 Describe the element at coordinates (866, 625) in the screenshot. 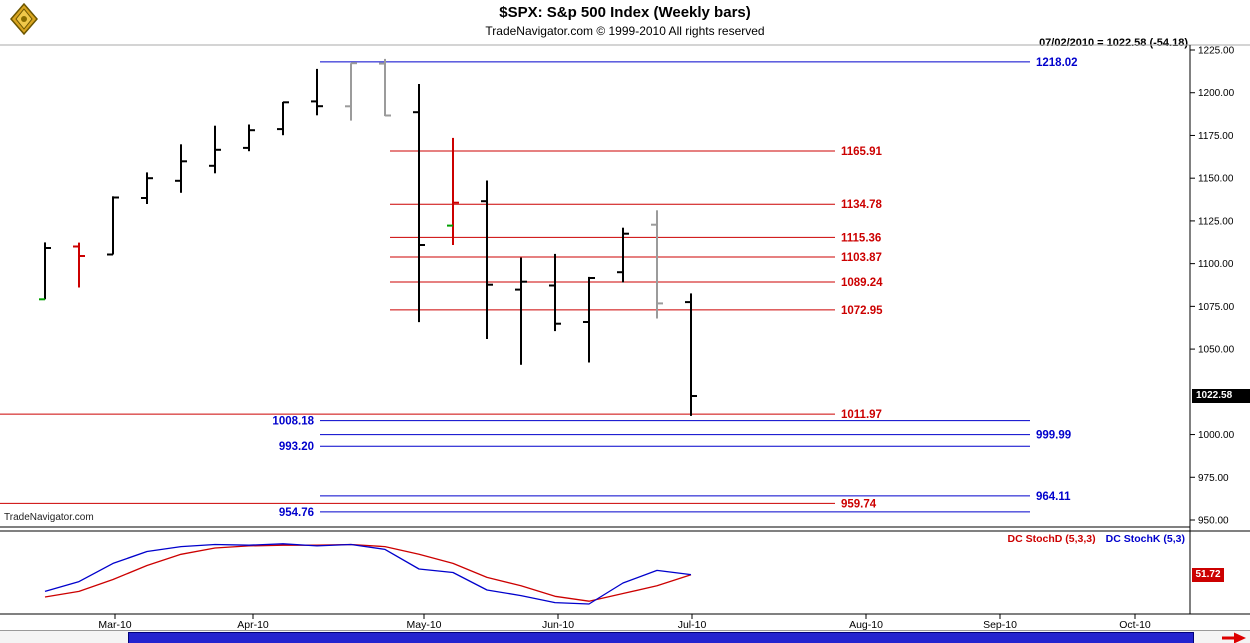

I see `month-label: Aug-10` at that location.